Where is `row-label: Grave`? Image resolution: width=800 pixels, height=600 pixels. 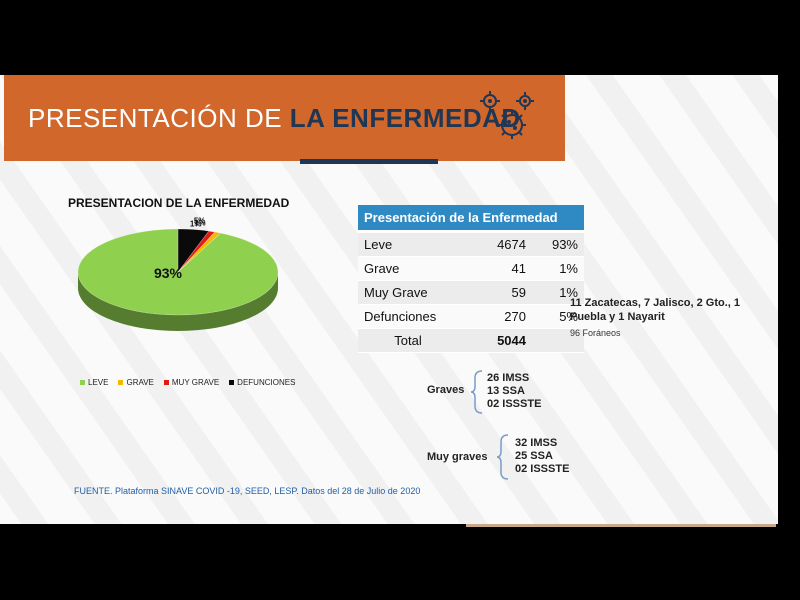
row-label: Grave is located at coordinates (408, 268).